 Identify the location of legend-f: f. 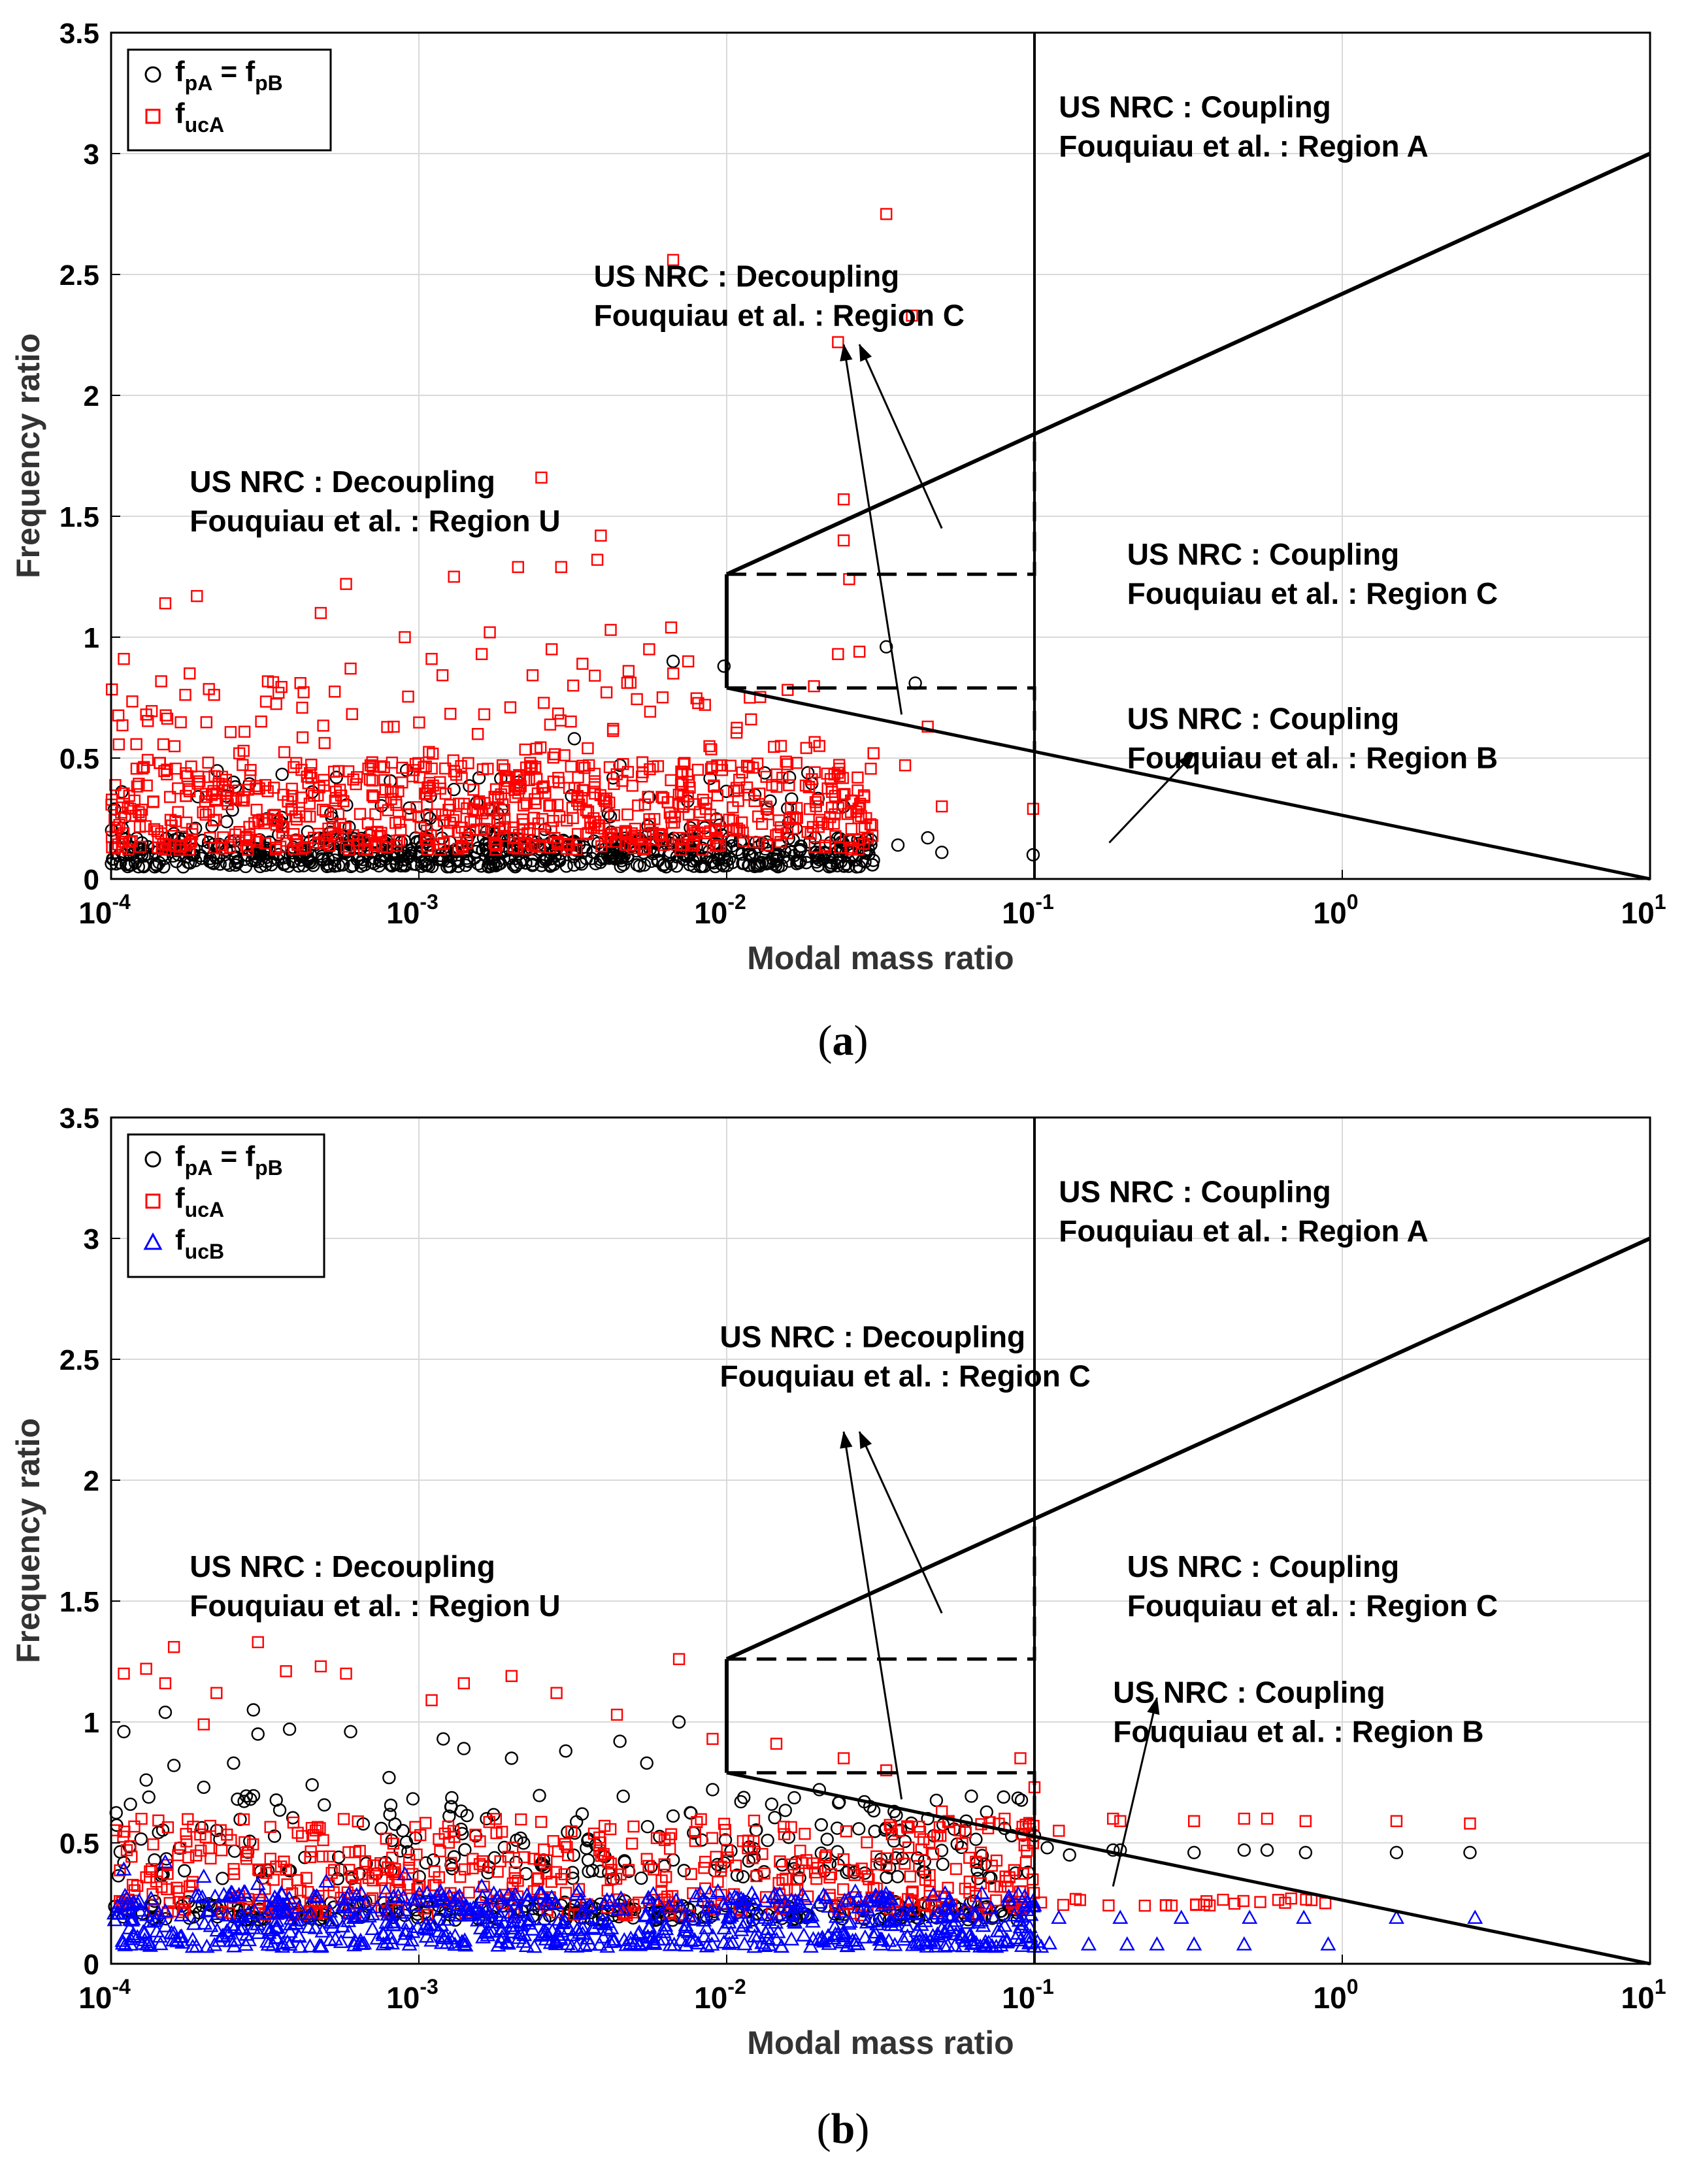
(180, 1198).